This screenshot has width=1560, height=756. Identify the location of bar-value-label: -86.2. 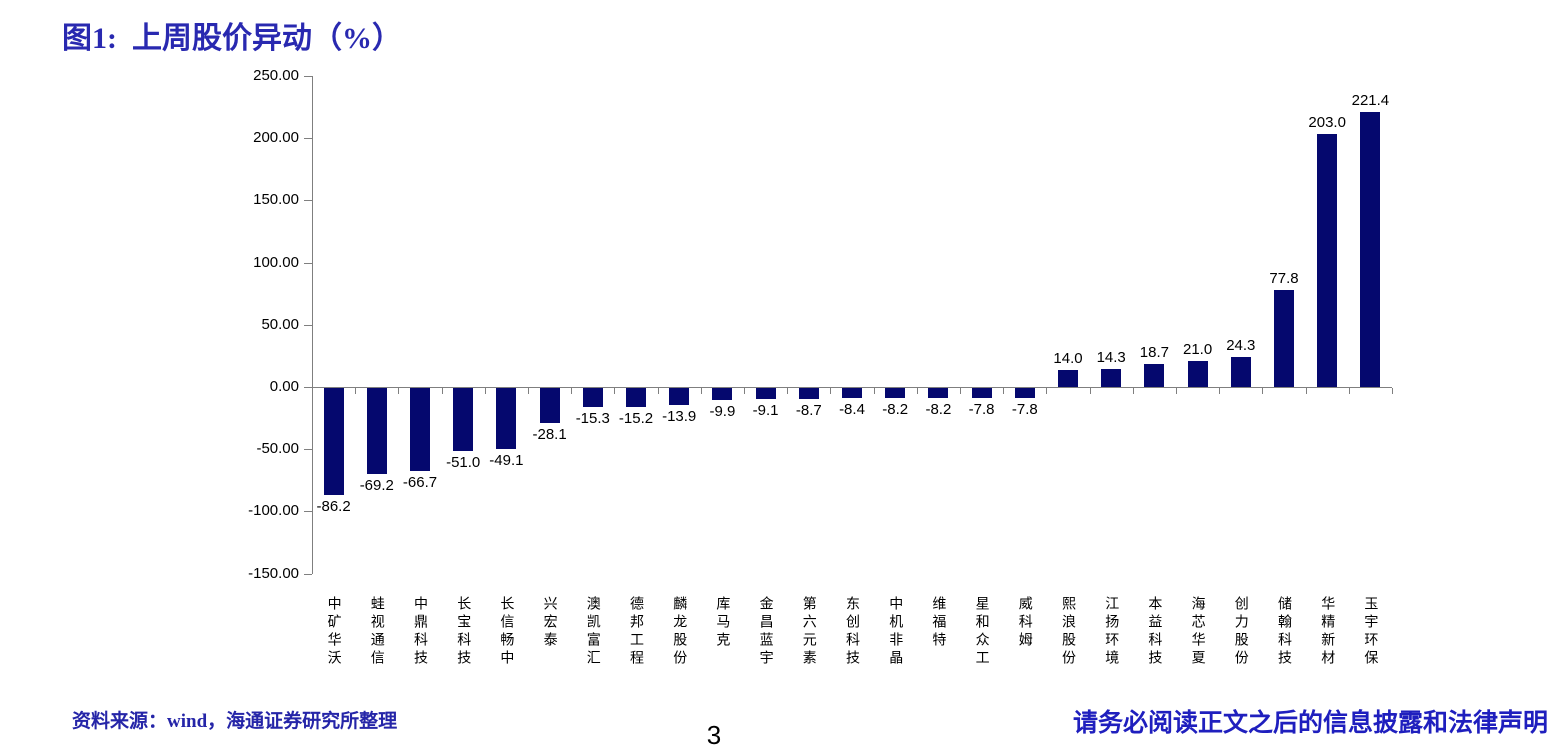
(333, 507).